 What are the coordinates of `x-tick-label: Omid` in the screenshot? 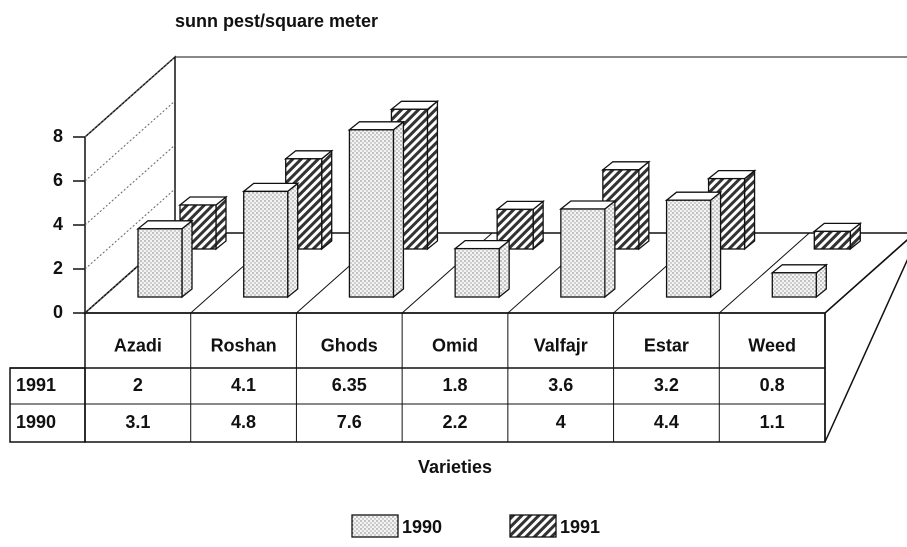 It's located at (455, 345).